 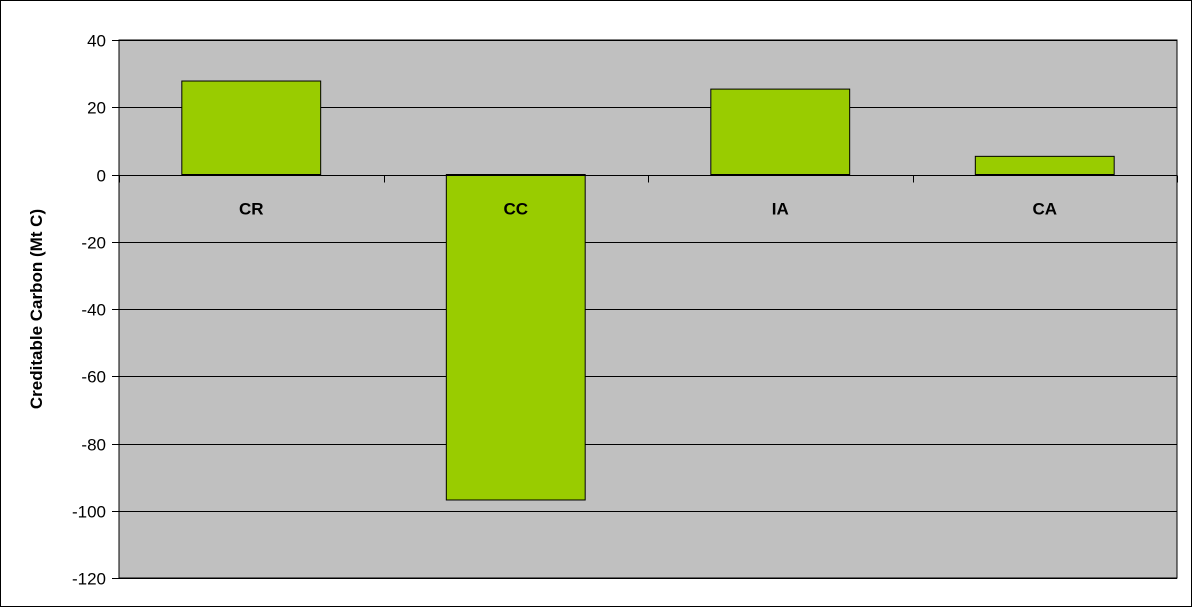 I want to click on category-label-cc: CC, so click(x=515, y=209).